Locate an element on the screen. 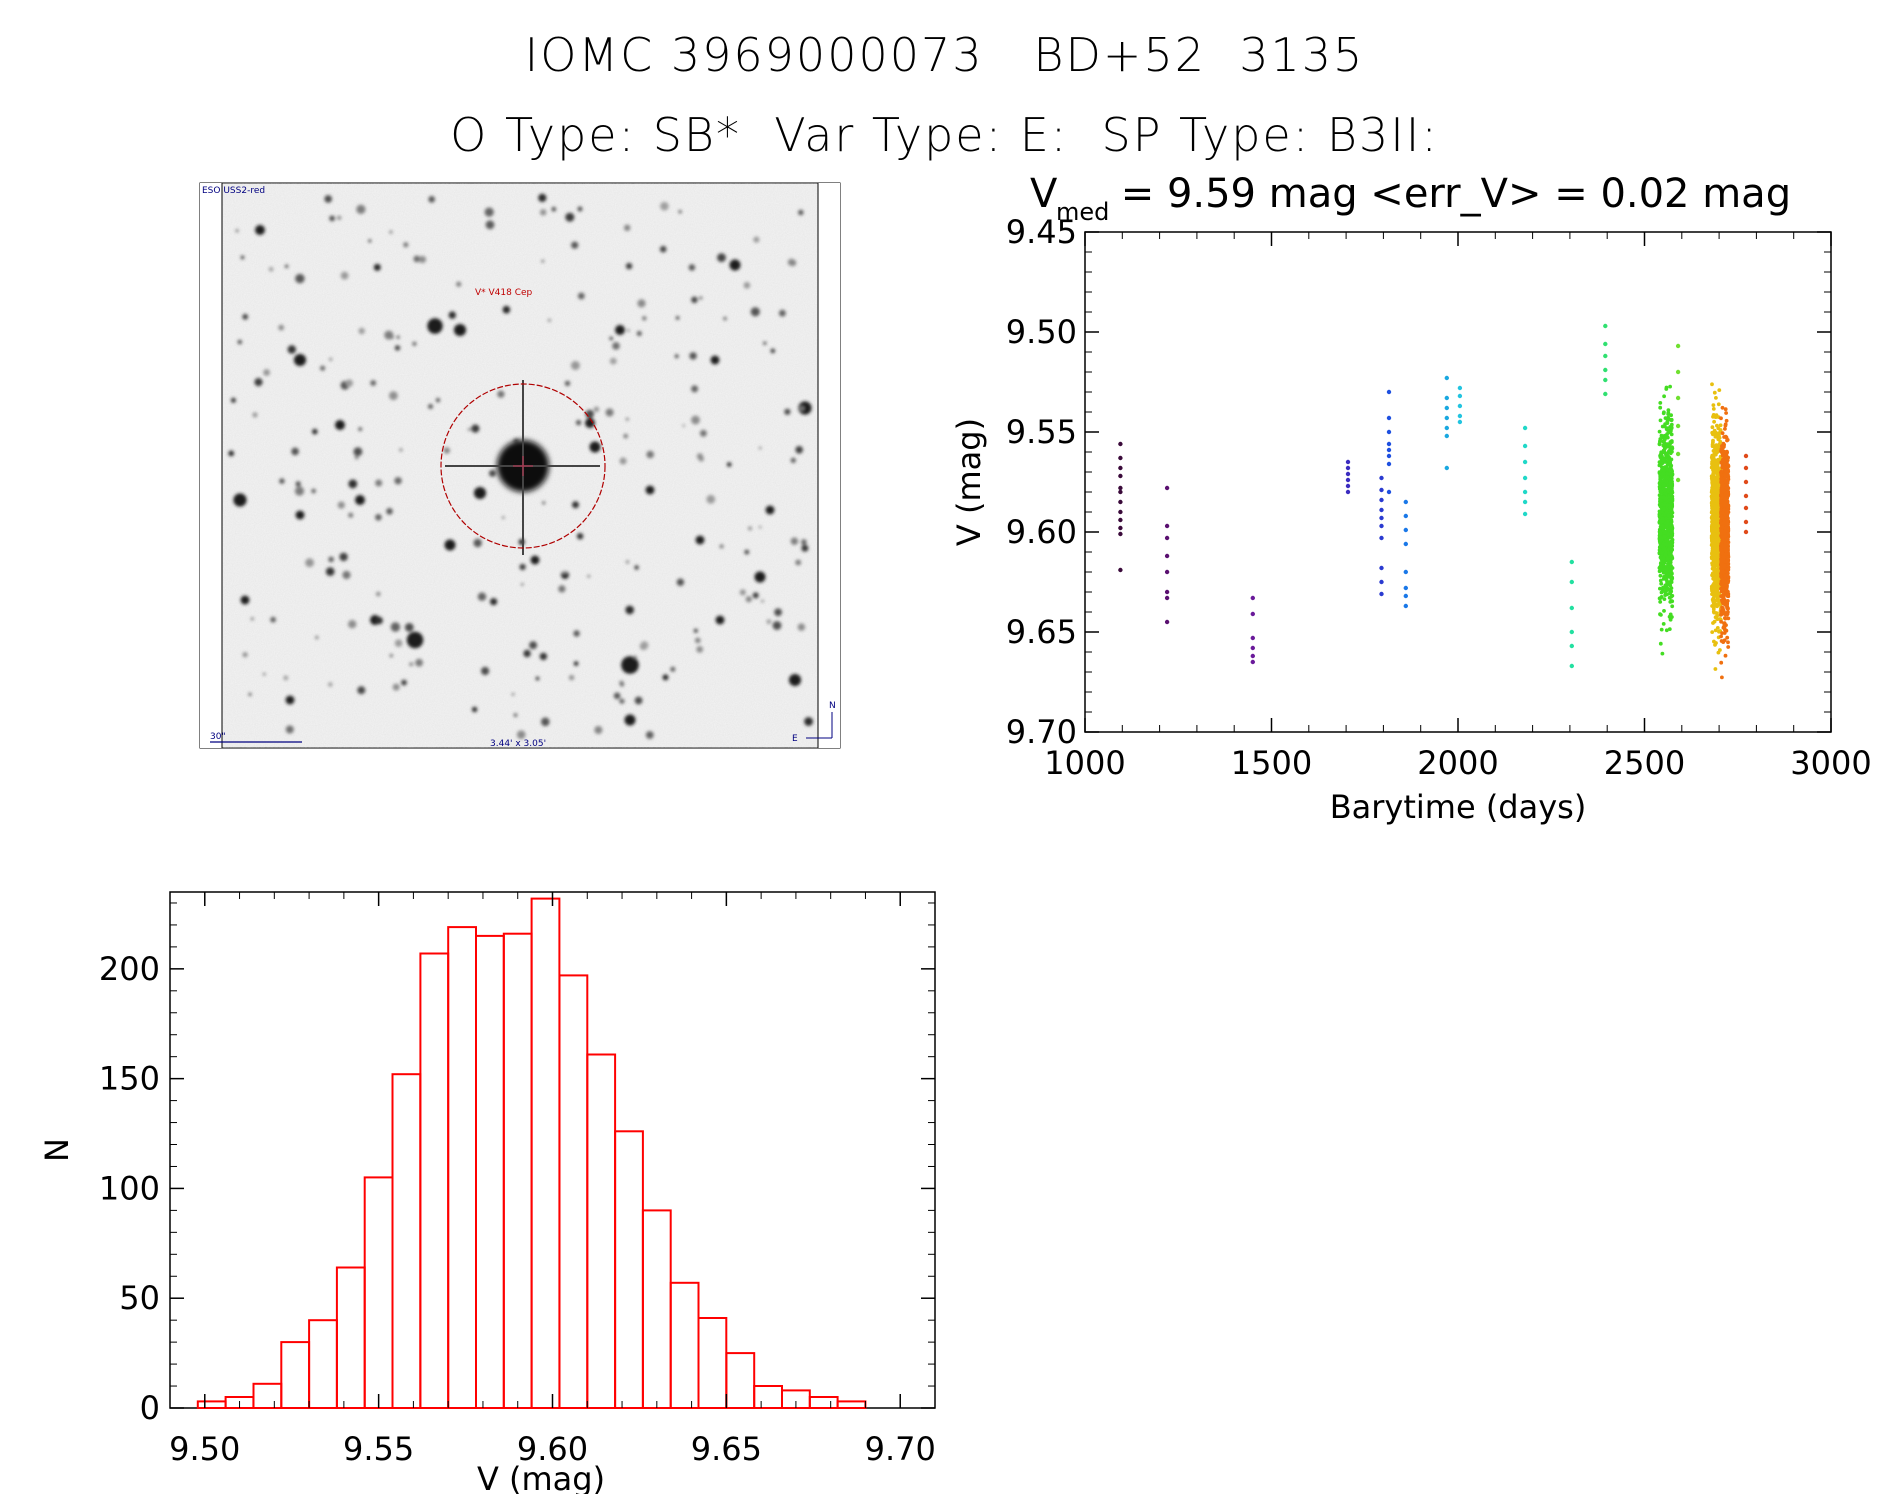 The width and height of the screenshot is (1889, 1494). light-curve-title-v: V is located at coordinates (1044, 194).